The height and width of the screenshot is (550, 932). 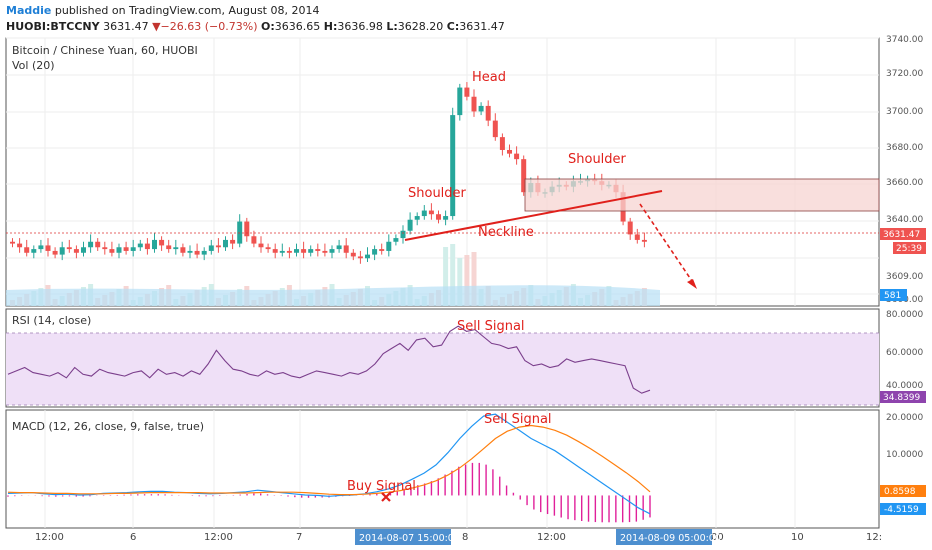 I want to click on rsi-sell-signal: Sell Signal, so click(x=491, y=326).